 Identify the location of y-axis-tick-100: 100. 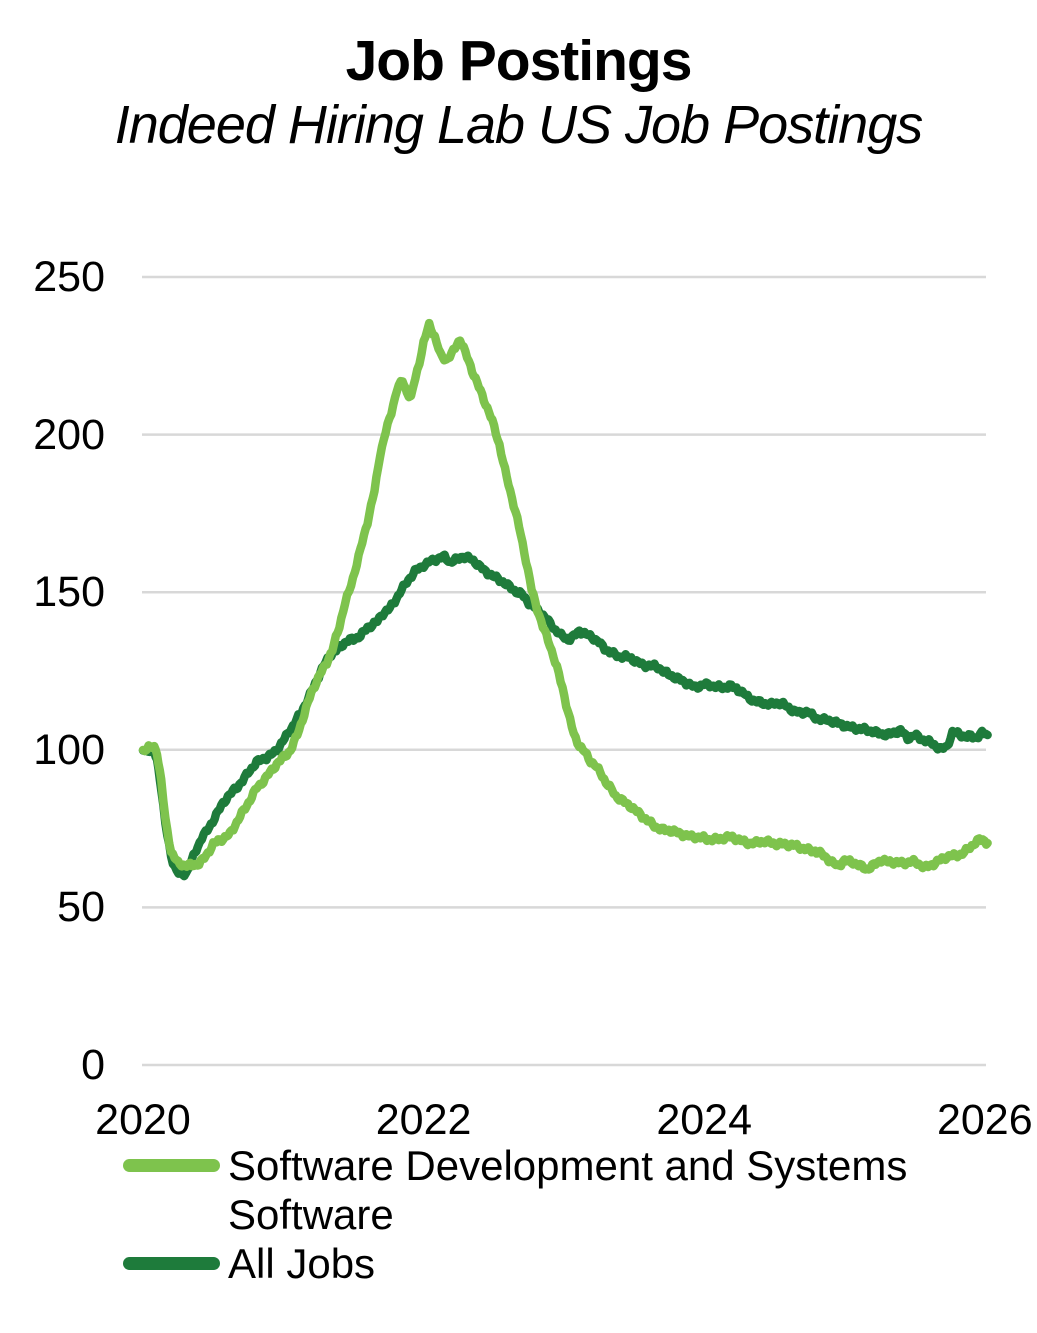
(69, 749).